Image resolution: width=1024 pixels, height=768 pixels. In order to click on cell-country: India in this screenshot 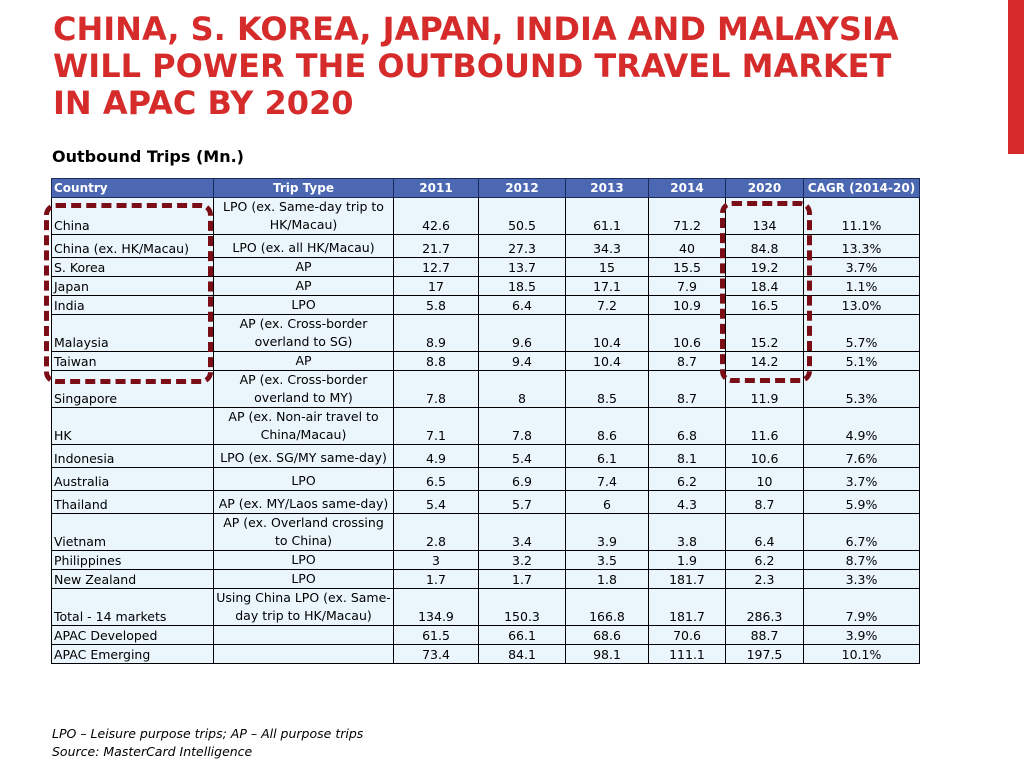, I will do `click(132, 305)`.